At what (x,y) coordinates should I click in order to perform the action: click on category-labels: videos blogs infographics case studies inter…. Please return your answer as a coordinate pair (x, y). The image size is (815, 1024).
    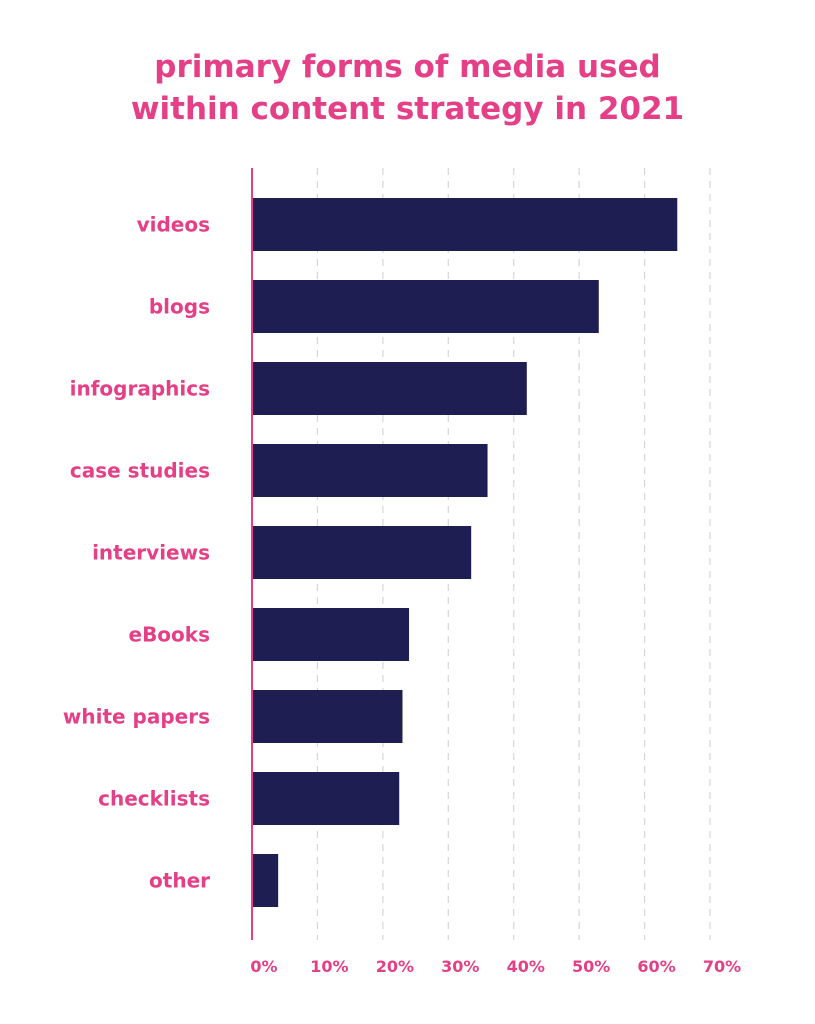
    Looking at the image, I should click on (136, 553).